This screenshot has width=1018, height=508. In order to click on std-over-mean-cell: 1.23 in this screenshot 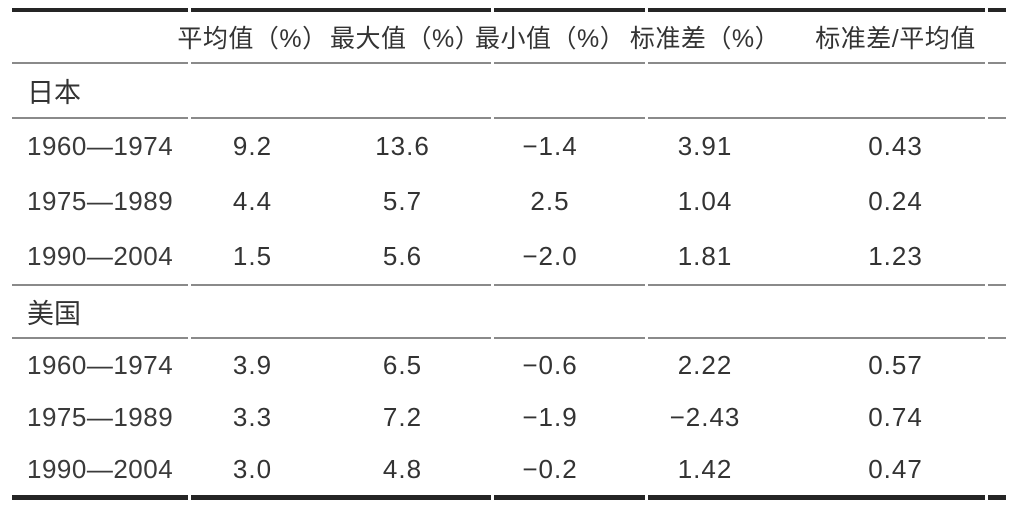, I will do `click(895, 256)`.